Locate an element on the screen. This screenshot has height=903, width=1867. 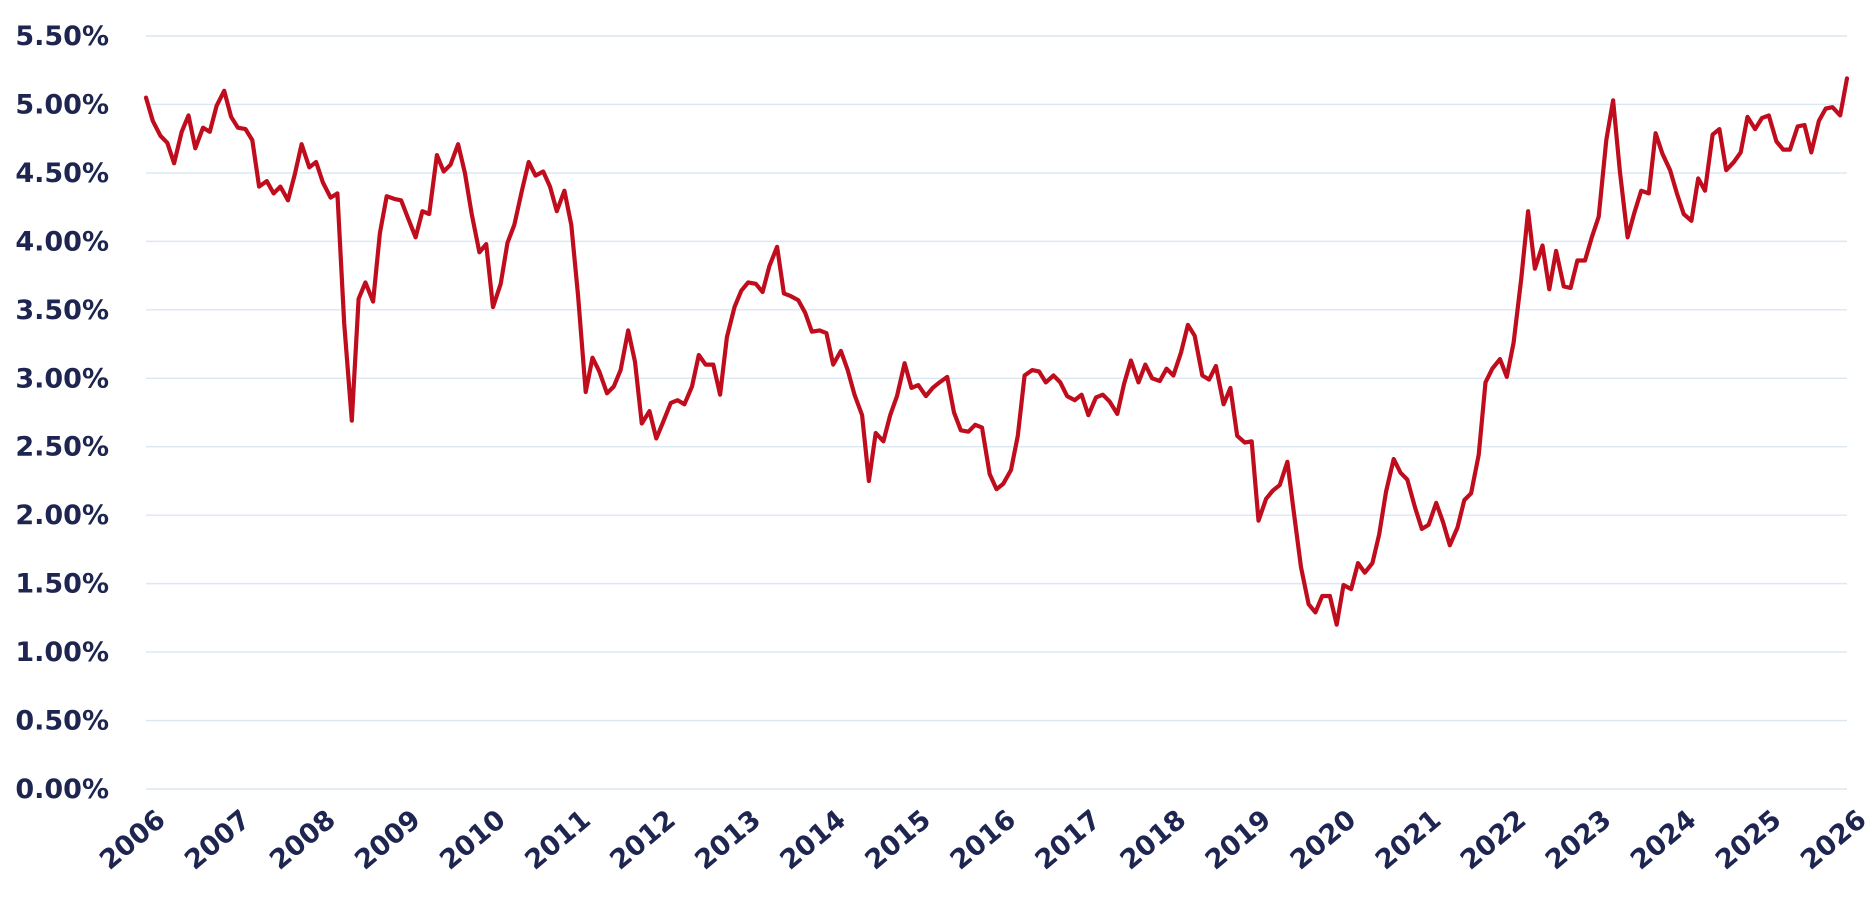
x-tick-label: 2012 is located at coordinates (642, 840).